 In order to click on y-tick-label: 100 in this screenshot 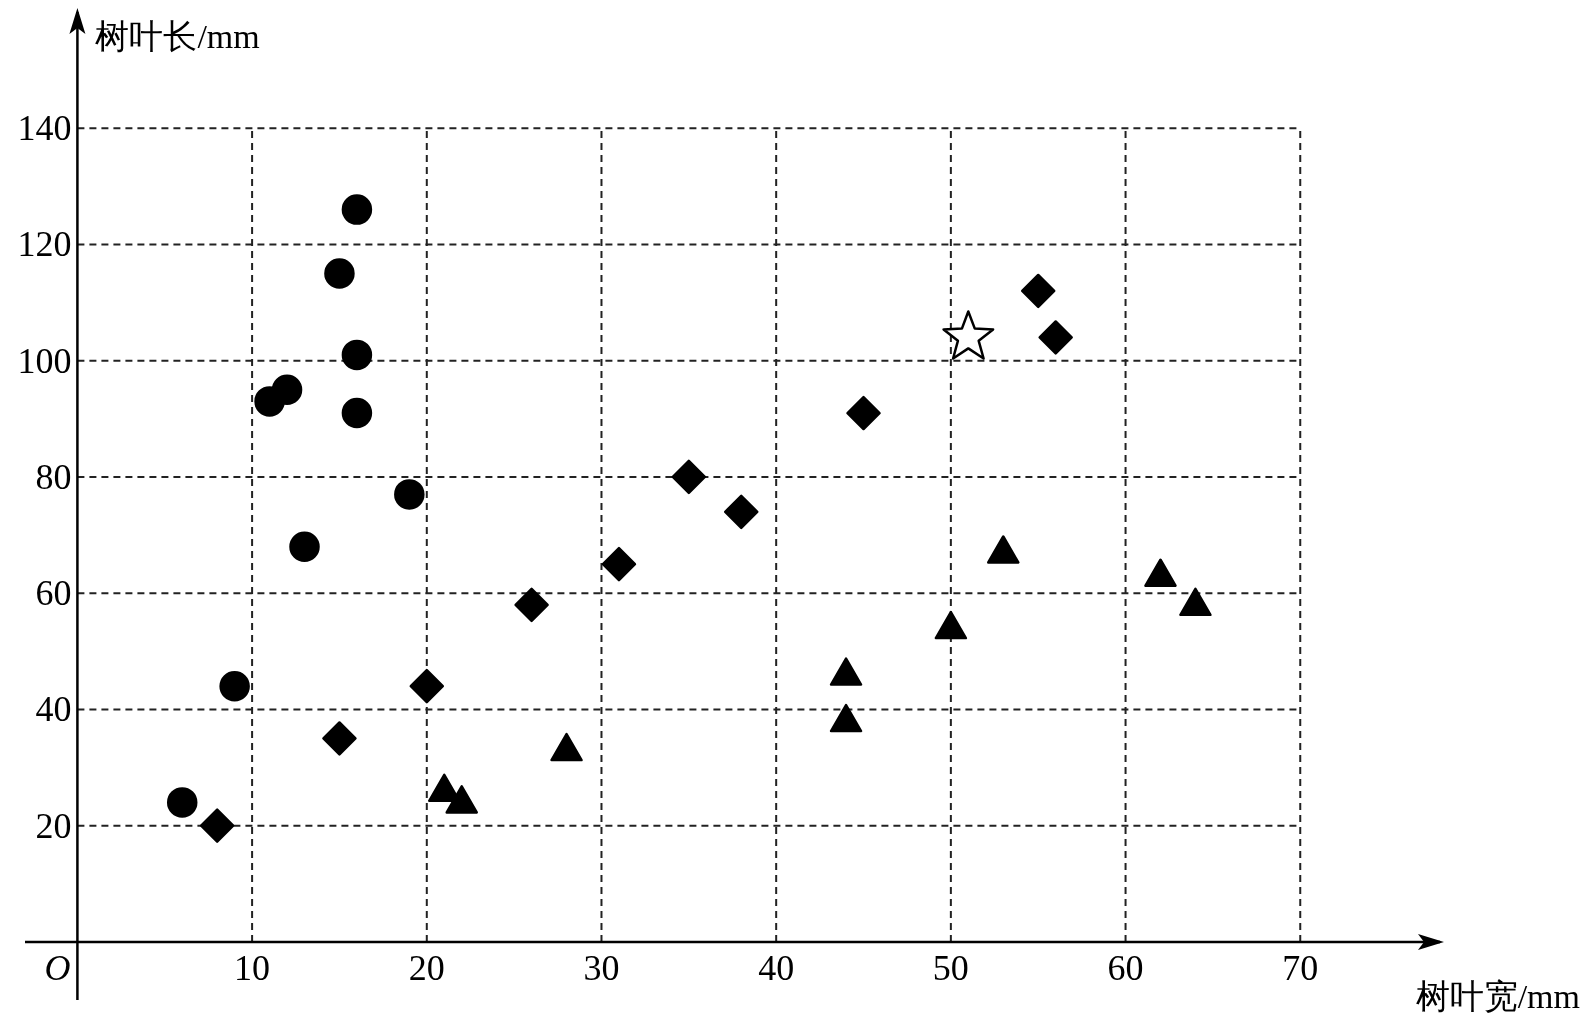, I will do `click(44, 360)`.